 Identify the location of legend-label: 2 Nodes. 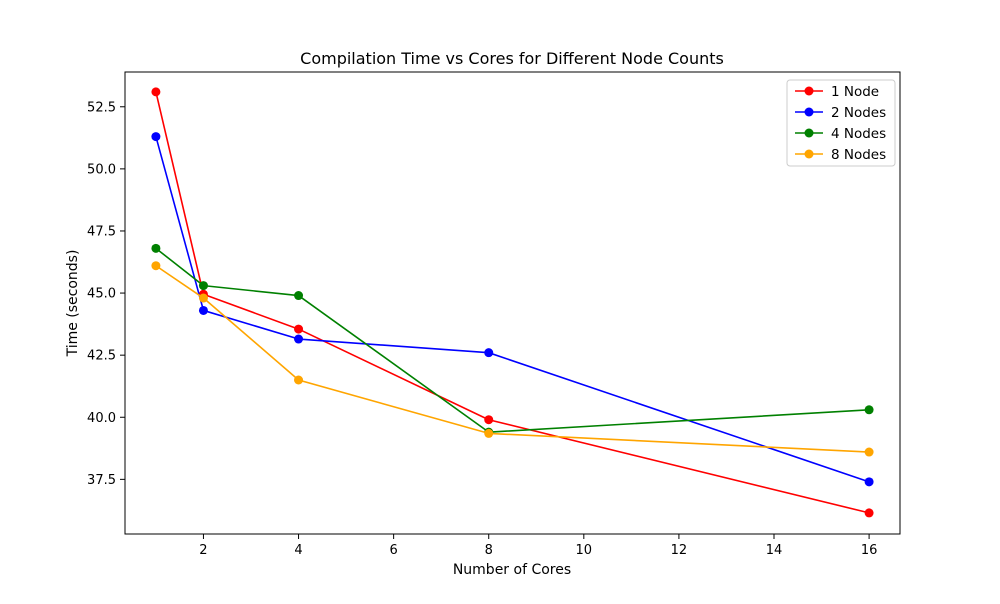
(858, 113).